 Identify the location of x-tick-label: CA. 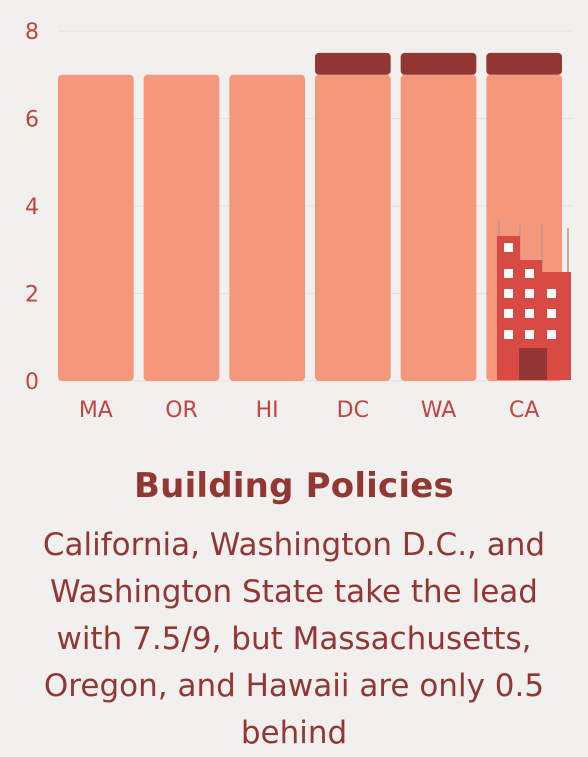
(524, 410).